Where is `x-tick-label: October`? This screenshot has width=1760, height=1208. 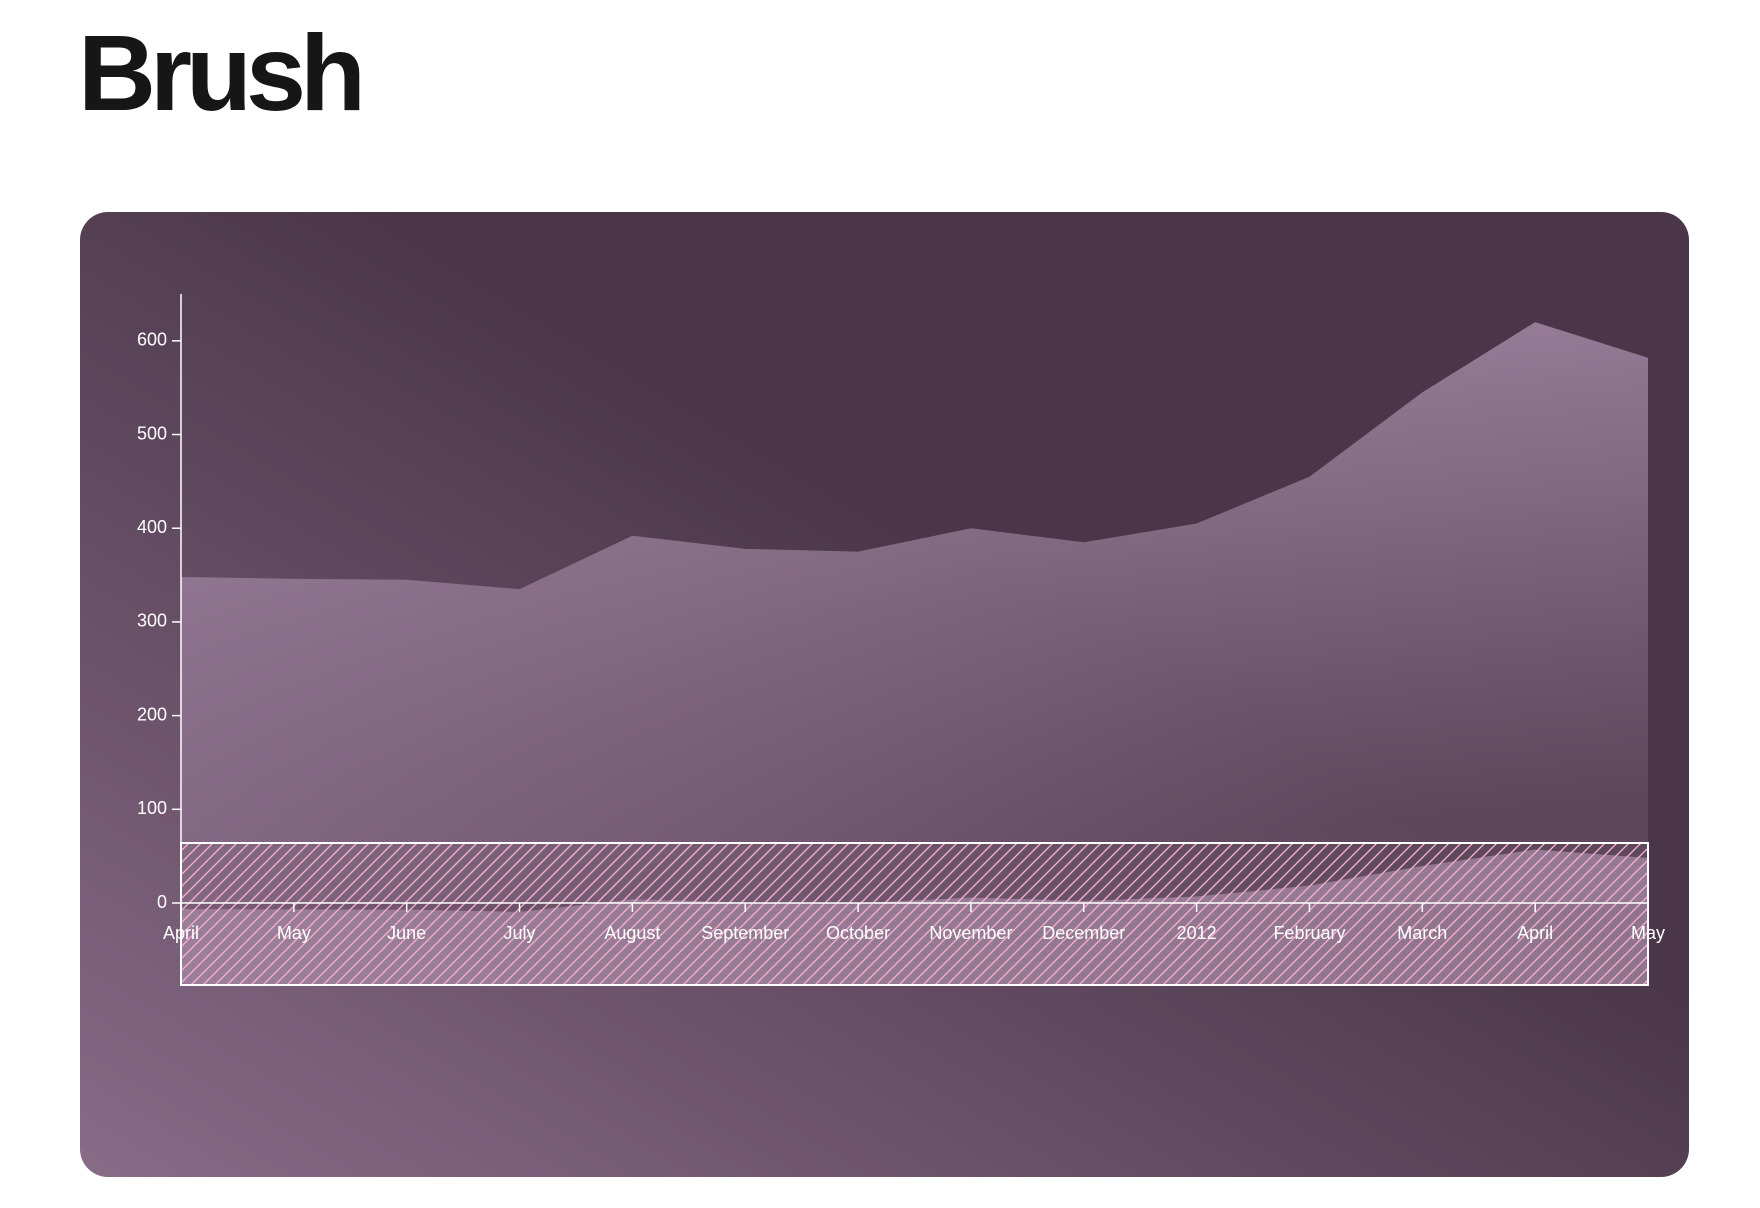 x-tick-label: October is located at coordinates (858, 933).